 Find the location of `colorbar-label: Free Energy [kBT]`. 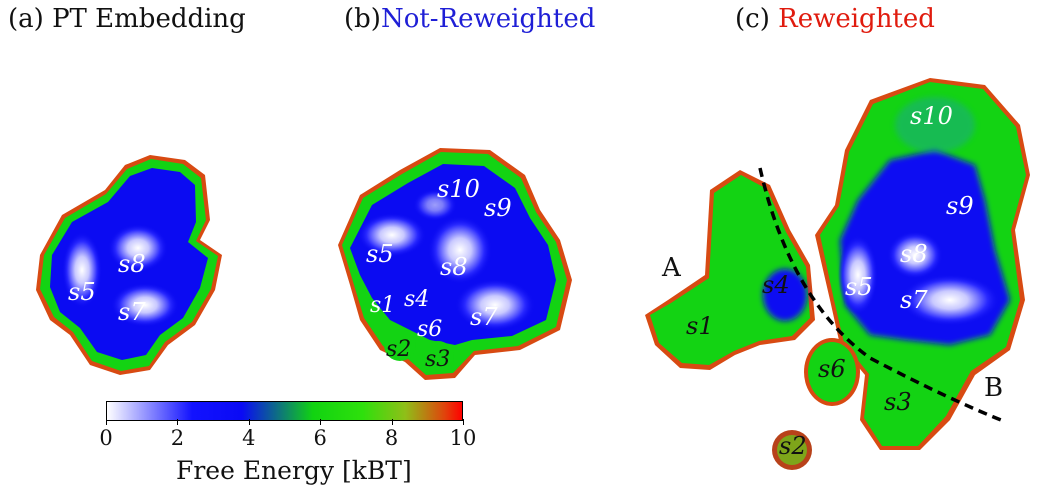

colorbar-label: Free Energy [kBT] is located at coordinates (294, 470).